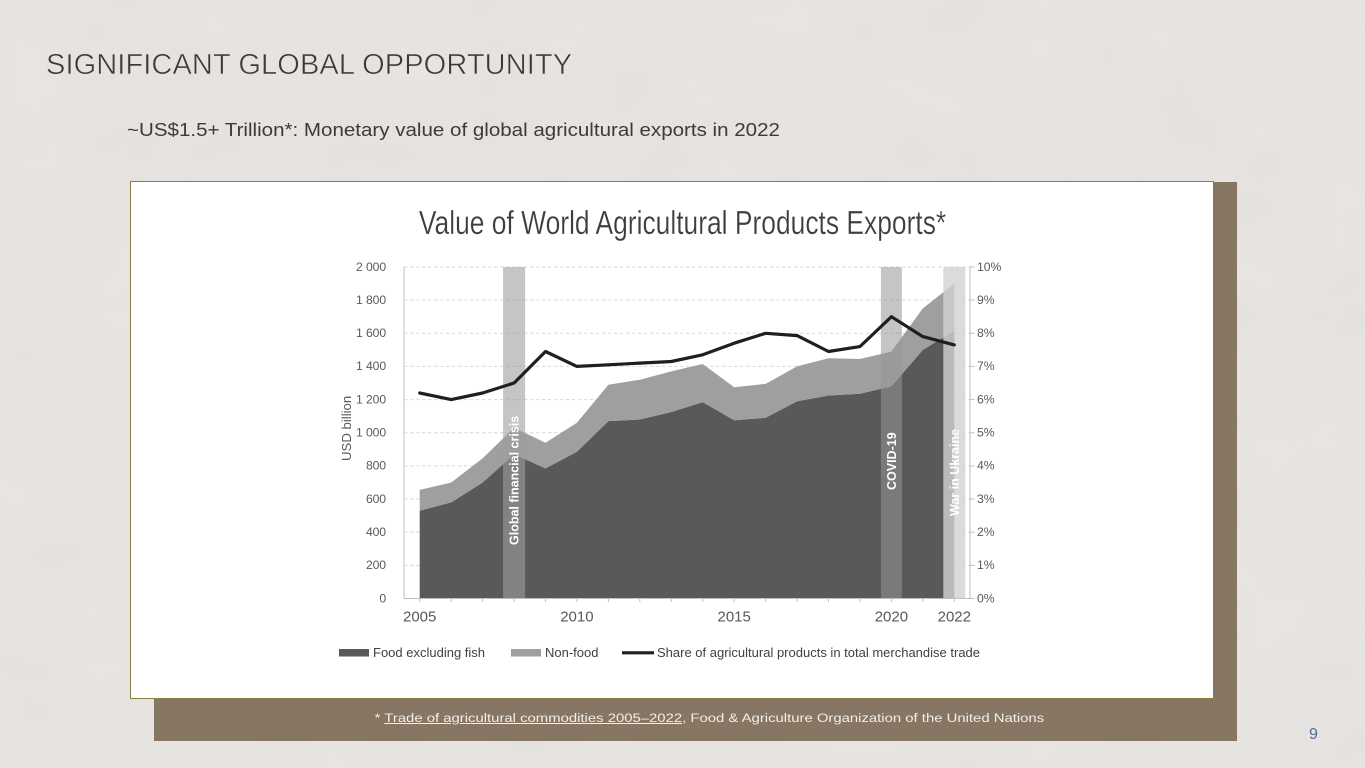 This screenshot has height=768, width=1365. I want to click on svg-text: 2%, so click(986, 532).